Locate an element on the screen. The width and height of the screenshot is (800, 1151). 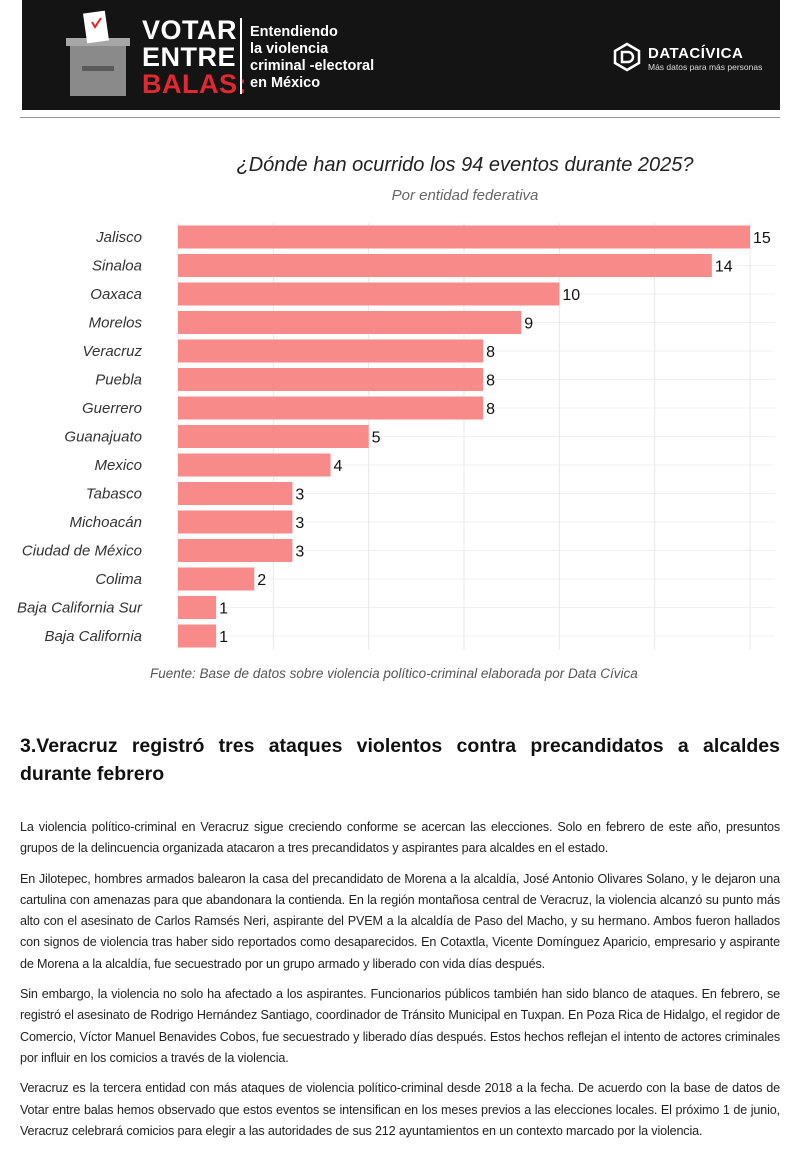
y-tick-label: Veracruz is located at coordinates (113, 351).